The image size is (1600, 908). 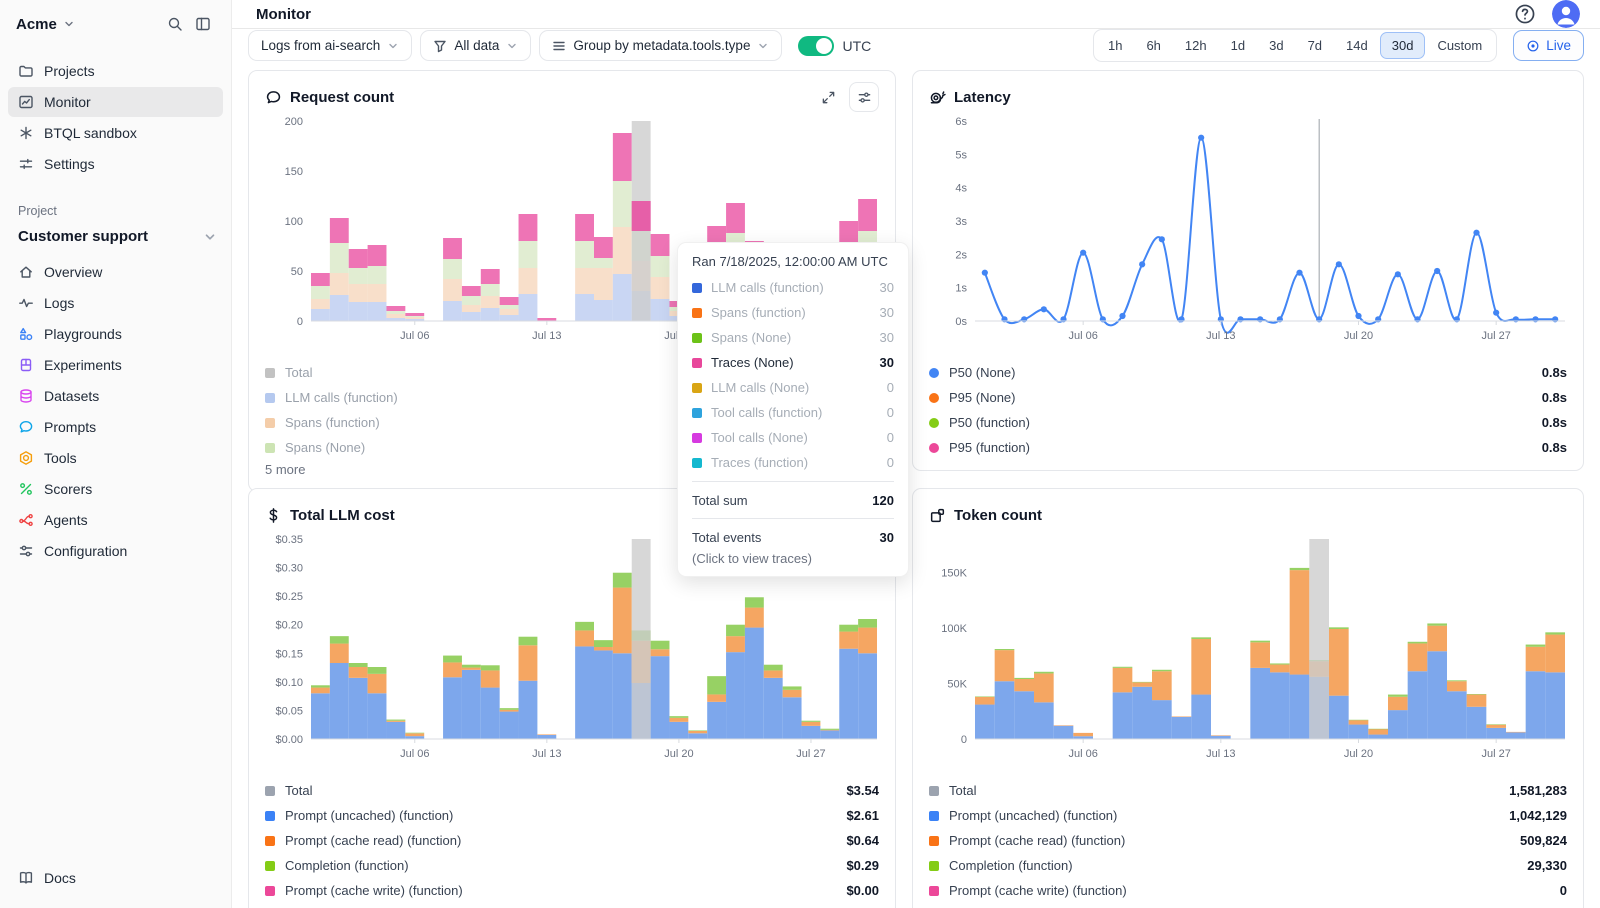 What do you see at coordinates (572, 840) in the screenshot?
I see `legend-item-prompt-cache-read-function: Prompt (cache read) (function) $0.64` at bounding box center [572, 840].